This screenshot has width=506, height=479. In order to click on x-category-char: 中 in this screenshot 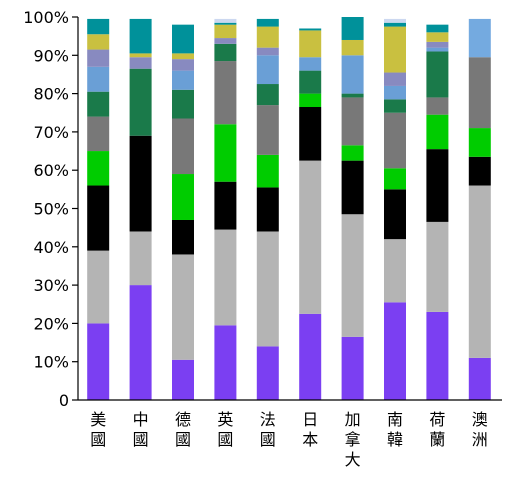, I will do `click(141, 419)`.